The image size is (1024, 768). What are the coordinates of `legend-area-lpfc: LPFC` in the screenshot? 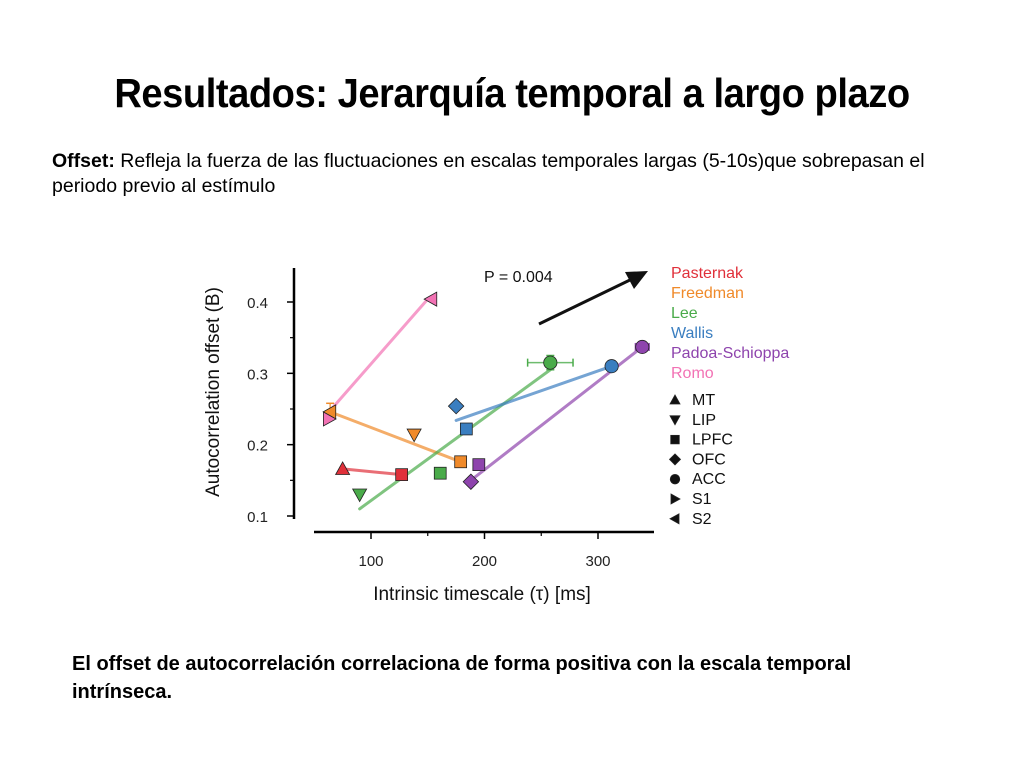 It's located at (712, 440).